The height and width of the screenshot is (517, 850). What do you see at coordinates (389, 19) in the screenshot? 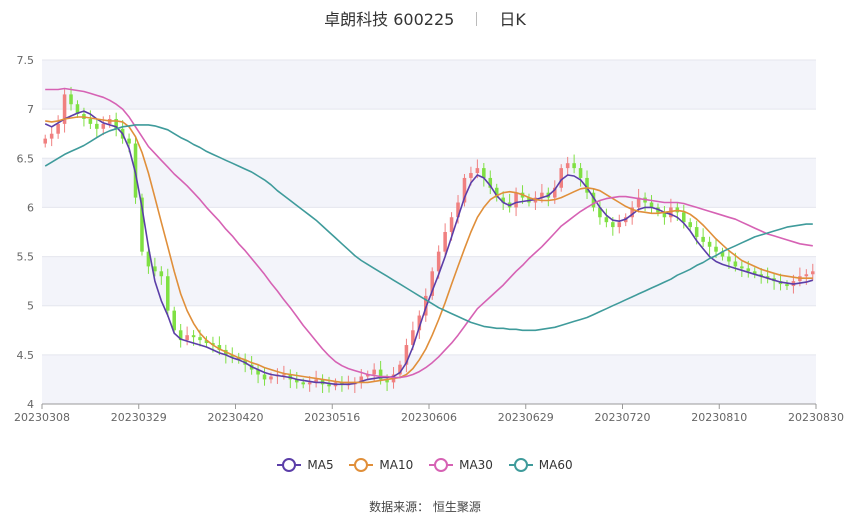
I see `stock-title: 卓朗科技 600225` at bounding box center [389, 19].